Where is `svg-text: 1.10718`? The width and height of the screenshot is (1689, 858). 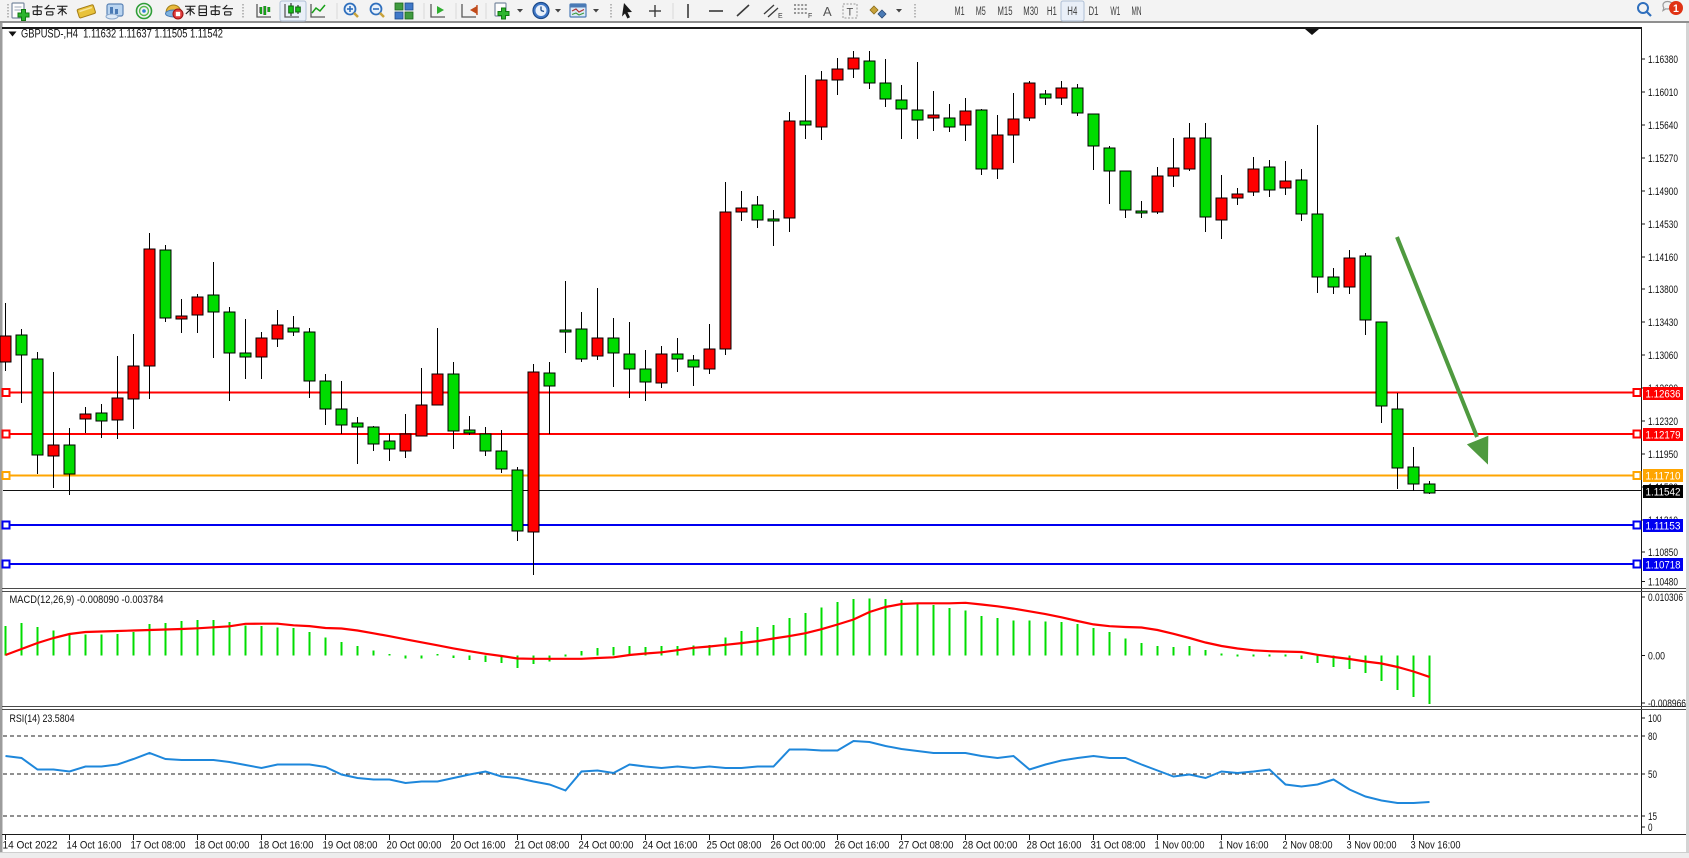
svg-text: 1.10718 is located at coordinates (1663, 566).